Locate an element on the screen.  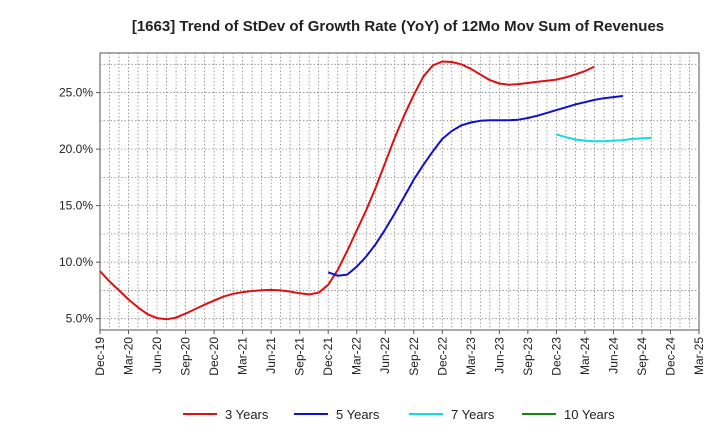
x-tick-label: Jun-22 is located at coordinates (385, 355).